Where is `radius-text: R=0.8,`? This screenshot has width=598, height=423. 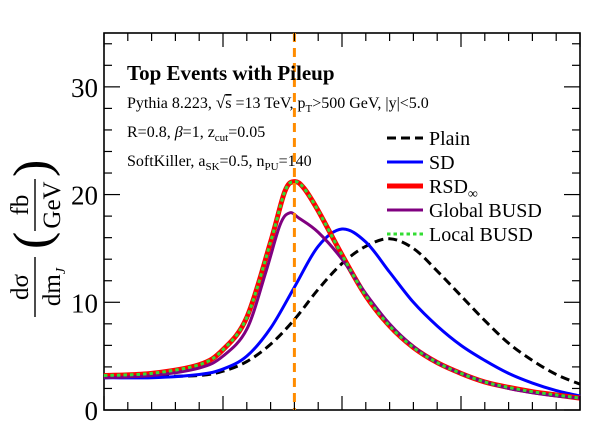 radius-text: R=0.8, is located at coordinates (151, 132).